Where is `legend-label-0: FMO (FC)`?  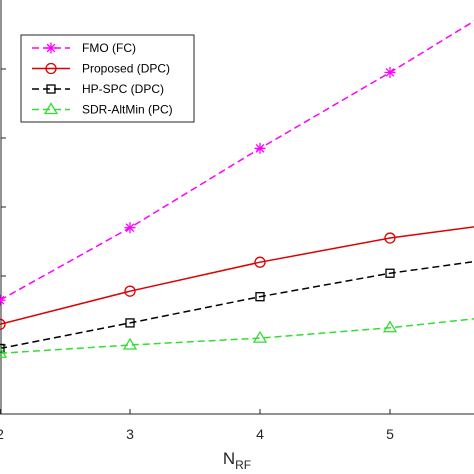 legend-label-0: FMO (FC) is located at coordinates (109, 48).